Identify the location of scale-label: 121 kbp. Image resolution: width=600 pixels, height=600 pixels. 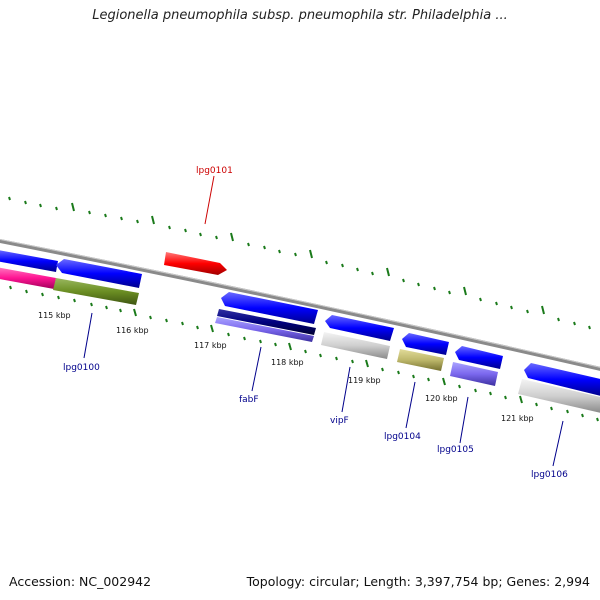
(517, 418).